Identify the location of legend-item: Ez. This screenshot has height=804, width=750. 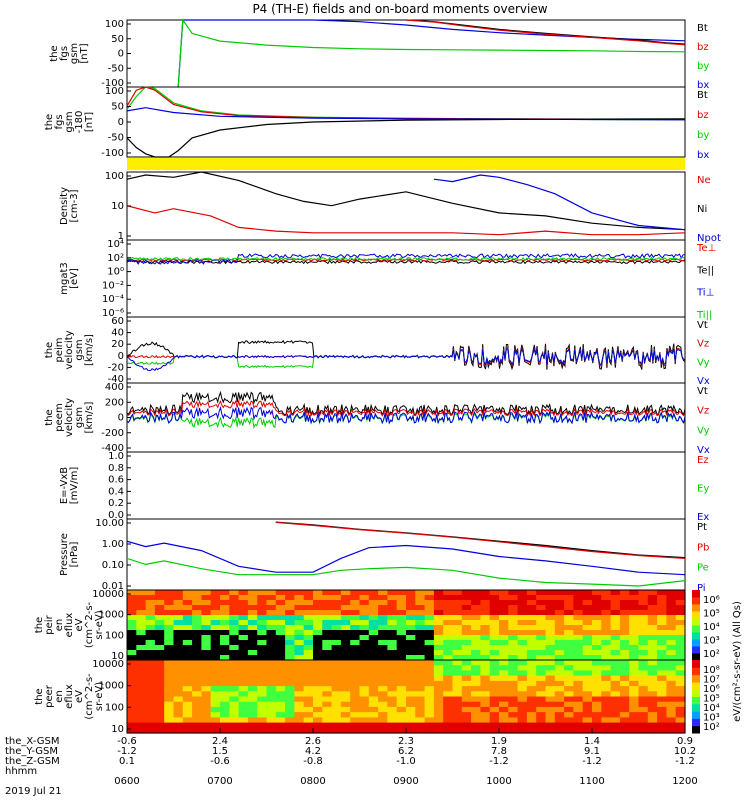
(703, 460).